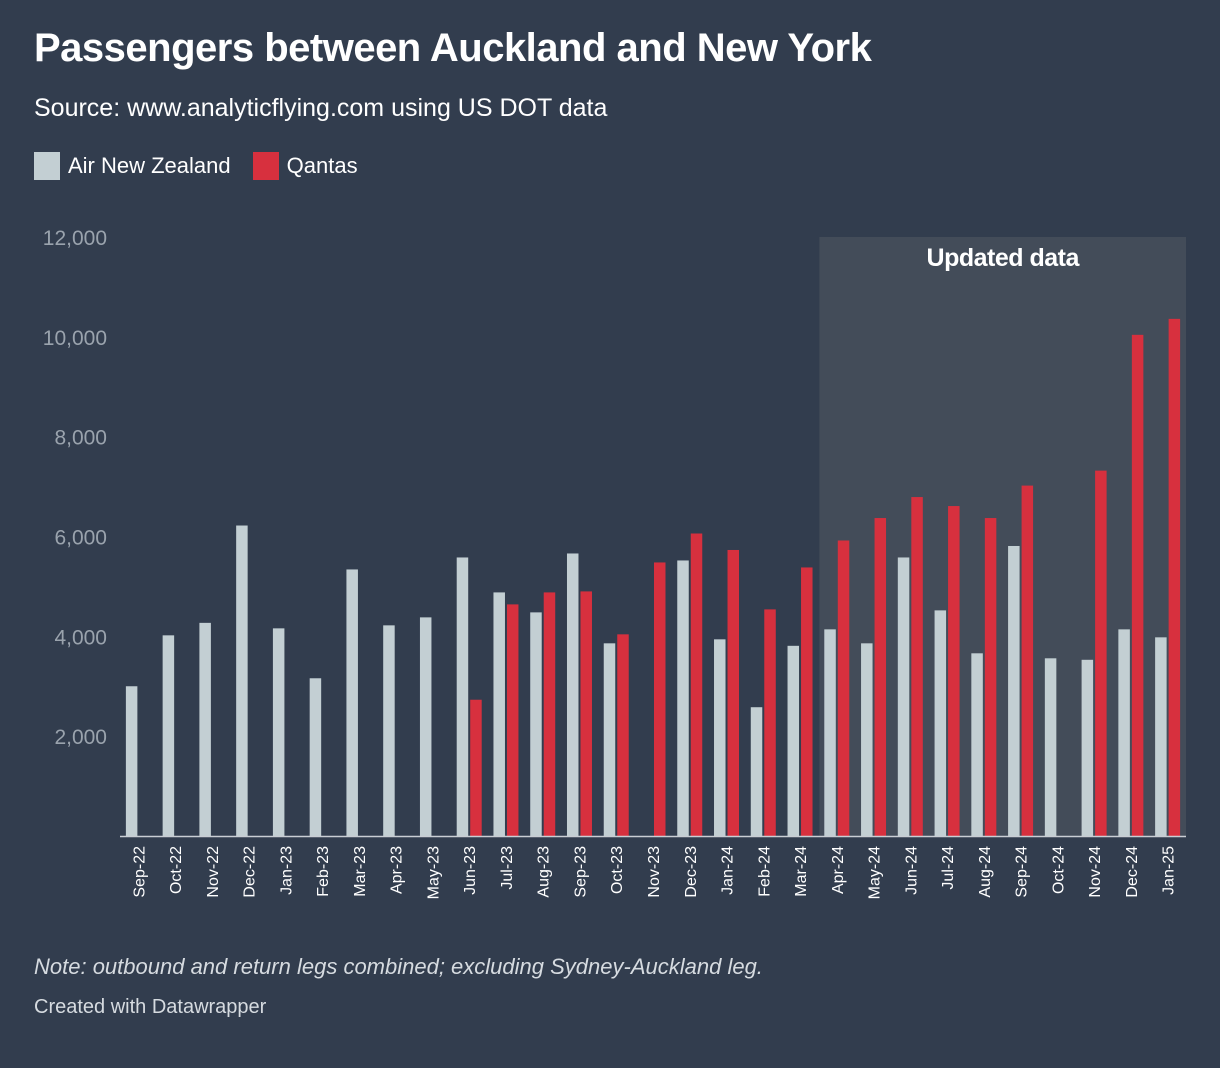 The height and width of the screenshot is (1068, 1220). What do you see at coordinates (323, 871) in the screenshot?
I see `x-tick-label: Feb-23` at bounding box center [323, 871].